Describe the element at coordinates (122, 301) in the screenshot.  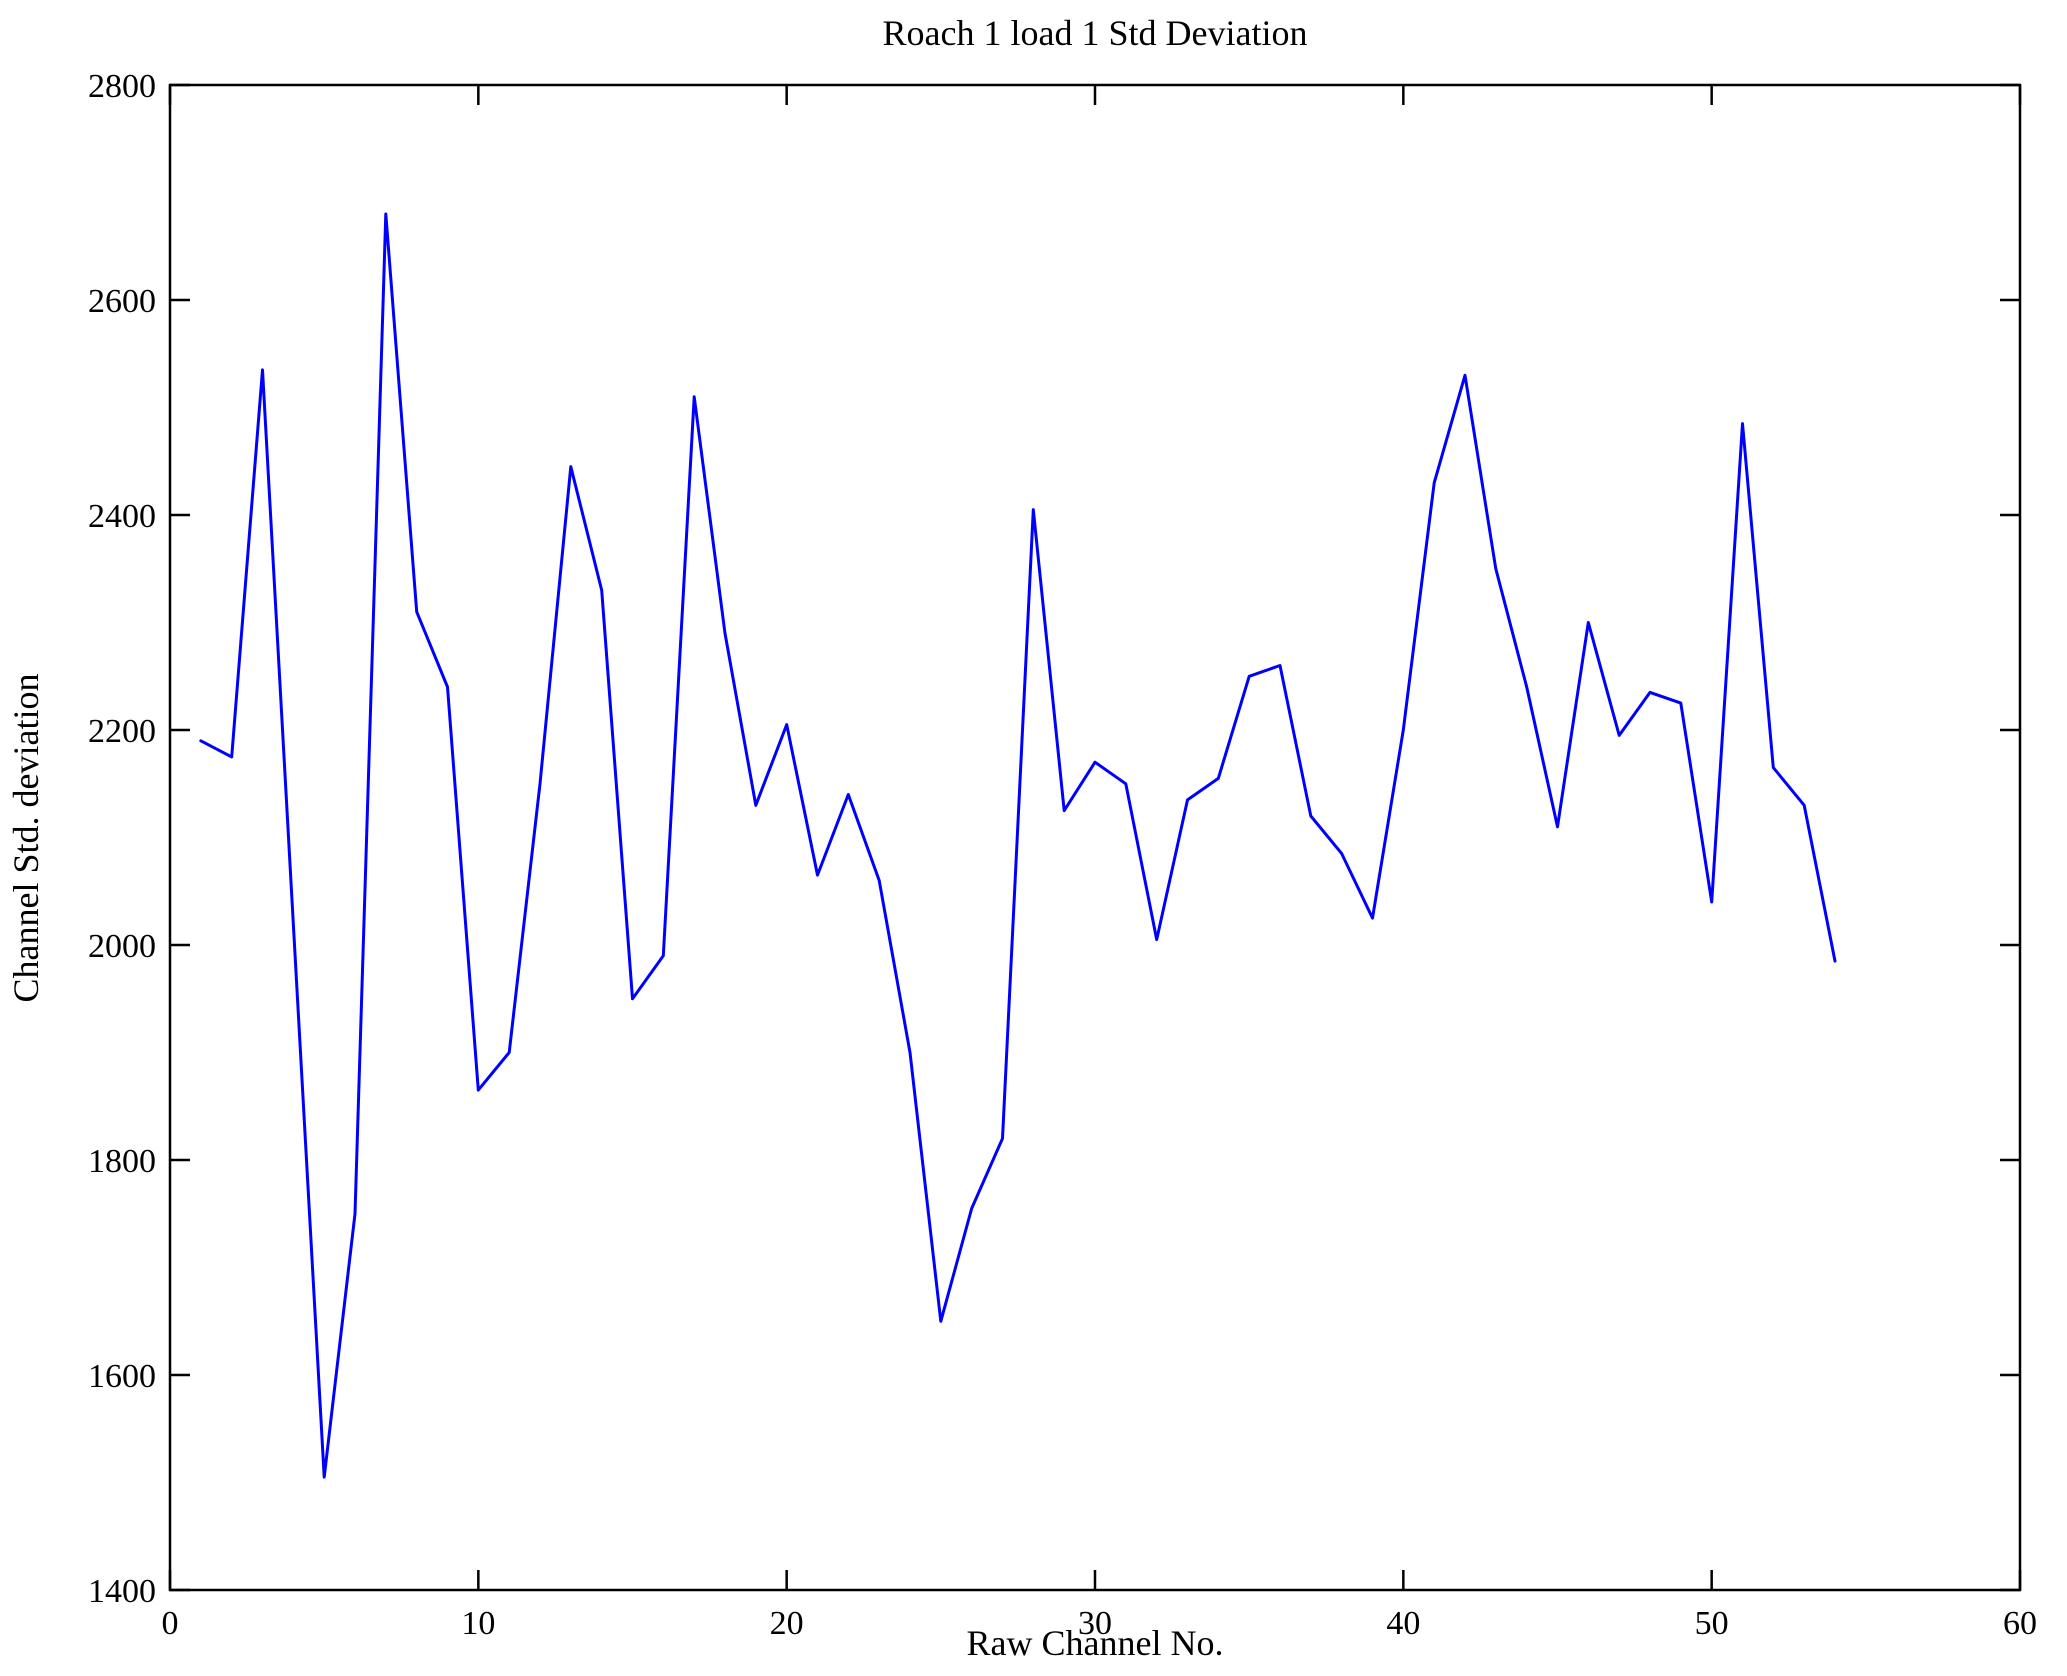
I see `y-tick-label: 2600` at that location.